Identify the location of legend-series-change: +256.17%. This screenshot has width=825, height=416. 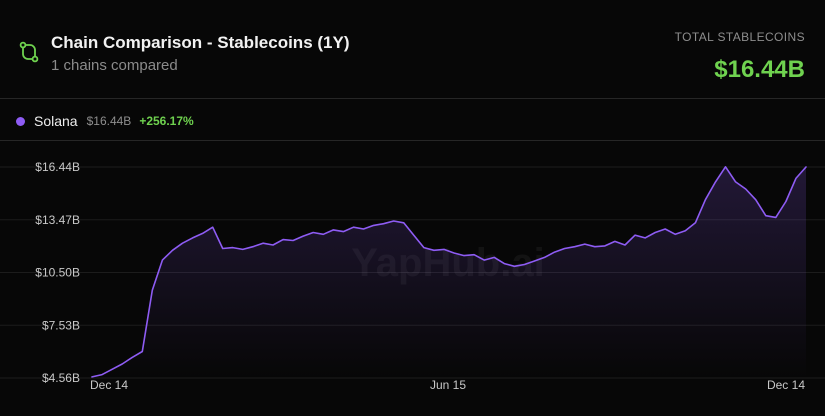
(166, 121).